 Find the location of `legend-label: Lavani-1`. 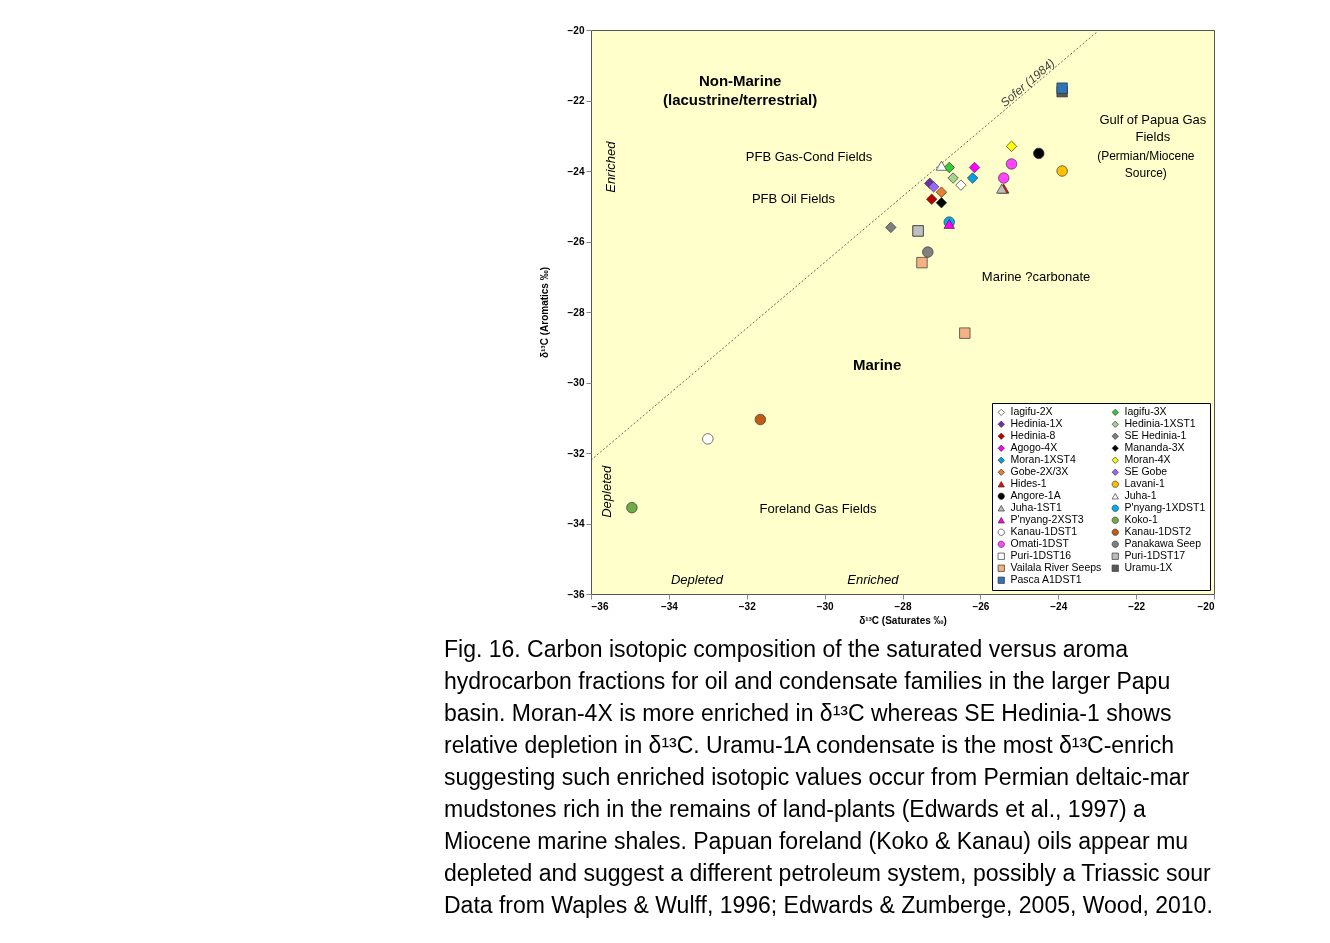

legend-label: Lavani-1 is located at coordinates (1144, 483).